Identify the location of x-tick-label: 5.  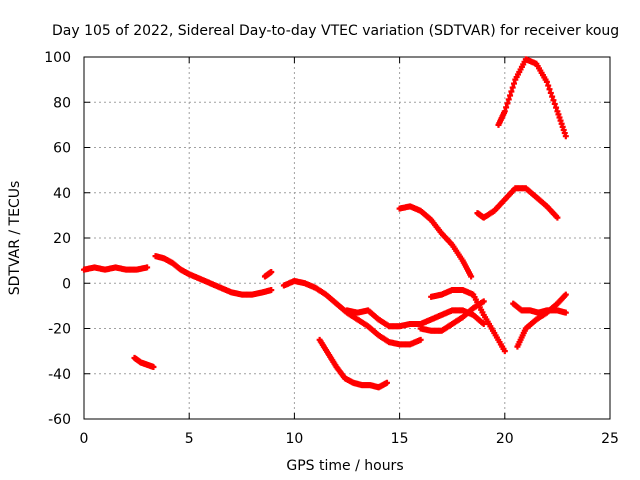
(189, 439).